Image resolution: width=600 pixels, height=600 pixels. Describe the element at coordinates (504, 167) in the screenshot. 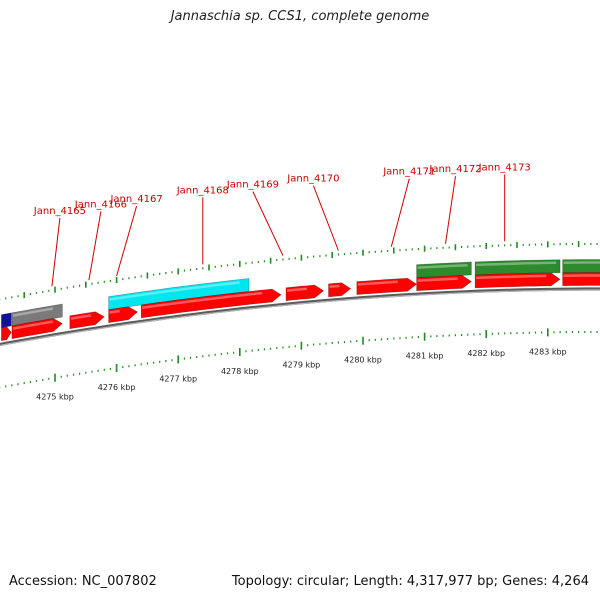

I see `gene-label-text: Jann_4173` at that location.